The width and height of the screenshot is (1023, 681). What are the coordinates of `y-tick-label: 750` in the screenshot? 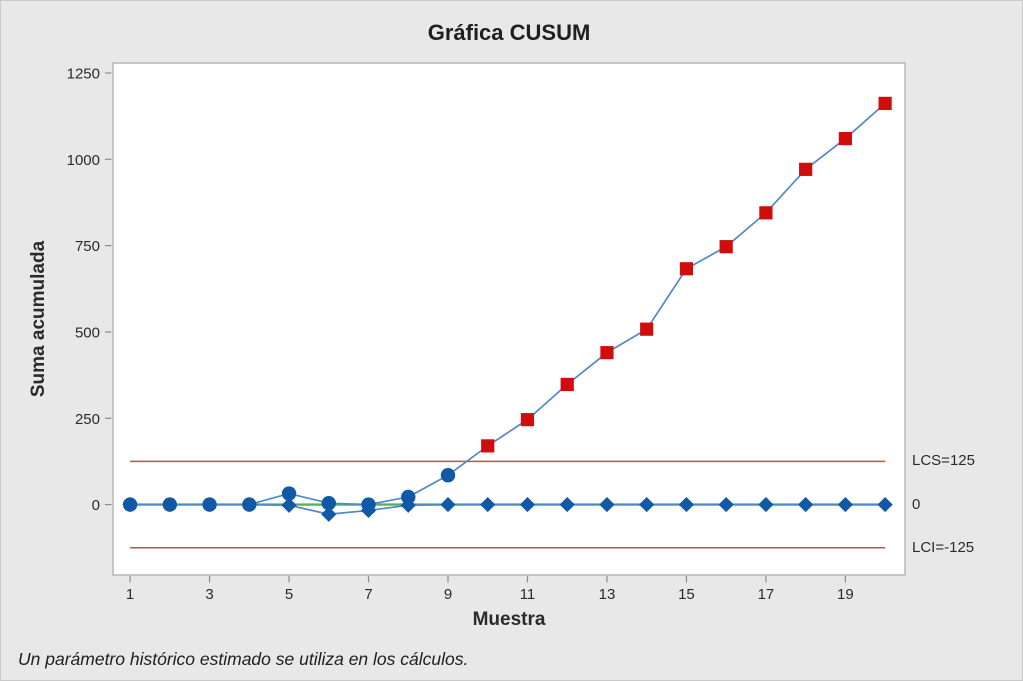 It's located at (87, 246).